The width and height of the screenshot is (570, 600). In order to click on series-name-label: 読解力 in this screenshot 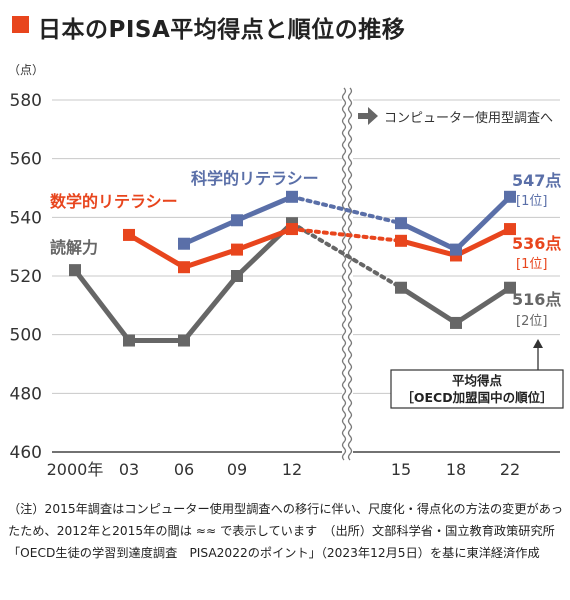, I will do `click(74, 247)`.